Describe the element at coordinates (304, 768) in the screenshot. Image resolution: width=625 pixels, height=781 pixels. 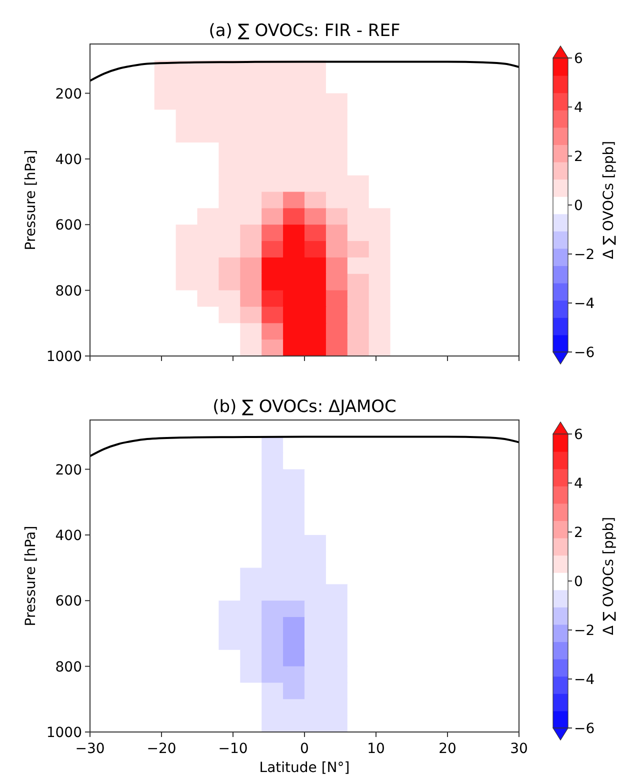
I see `x-axis-title: Latitude [N°]` at that location.